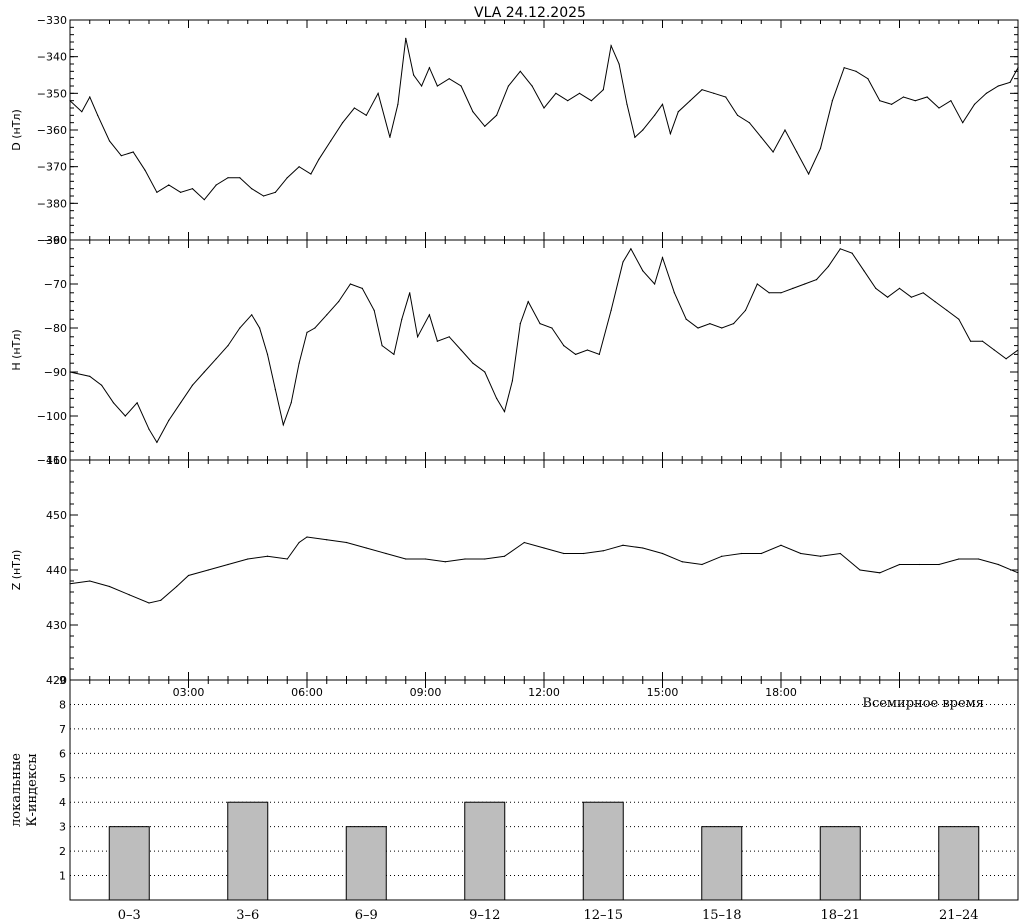 The width and height of the screenshot is (1024, 921). I want to click on k-tick-label: 2, so click(62, 851).